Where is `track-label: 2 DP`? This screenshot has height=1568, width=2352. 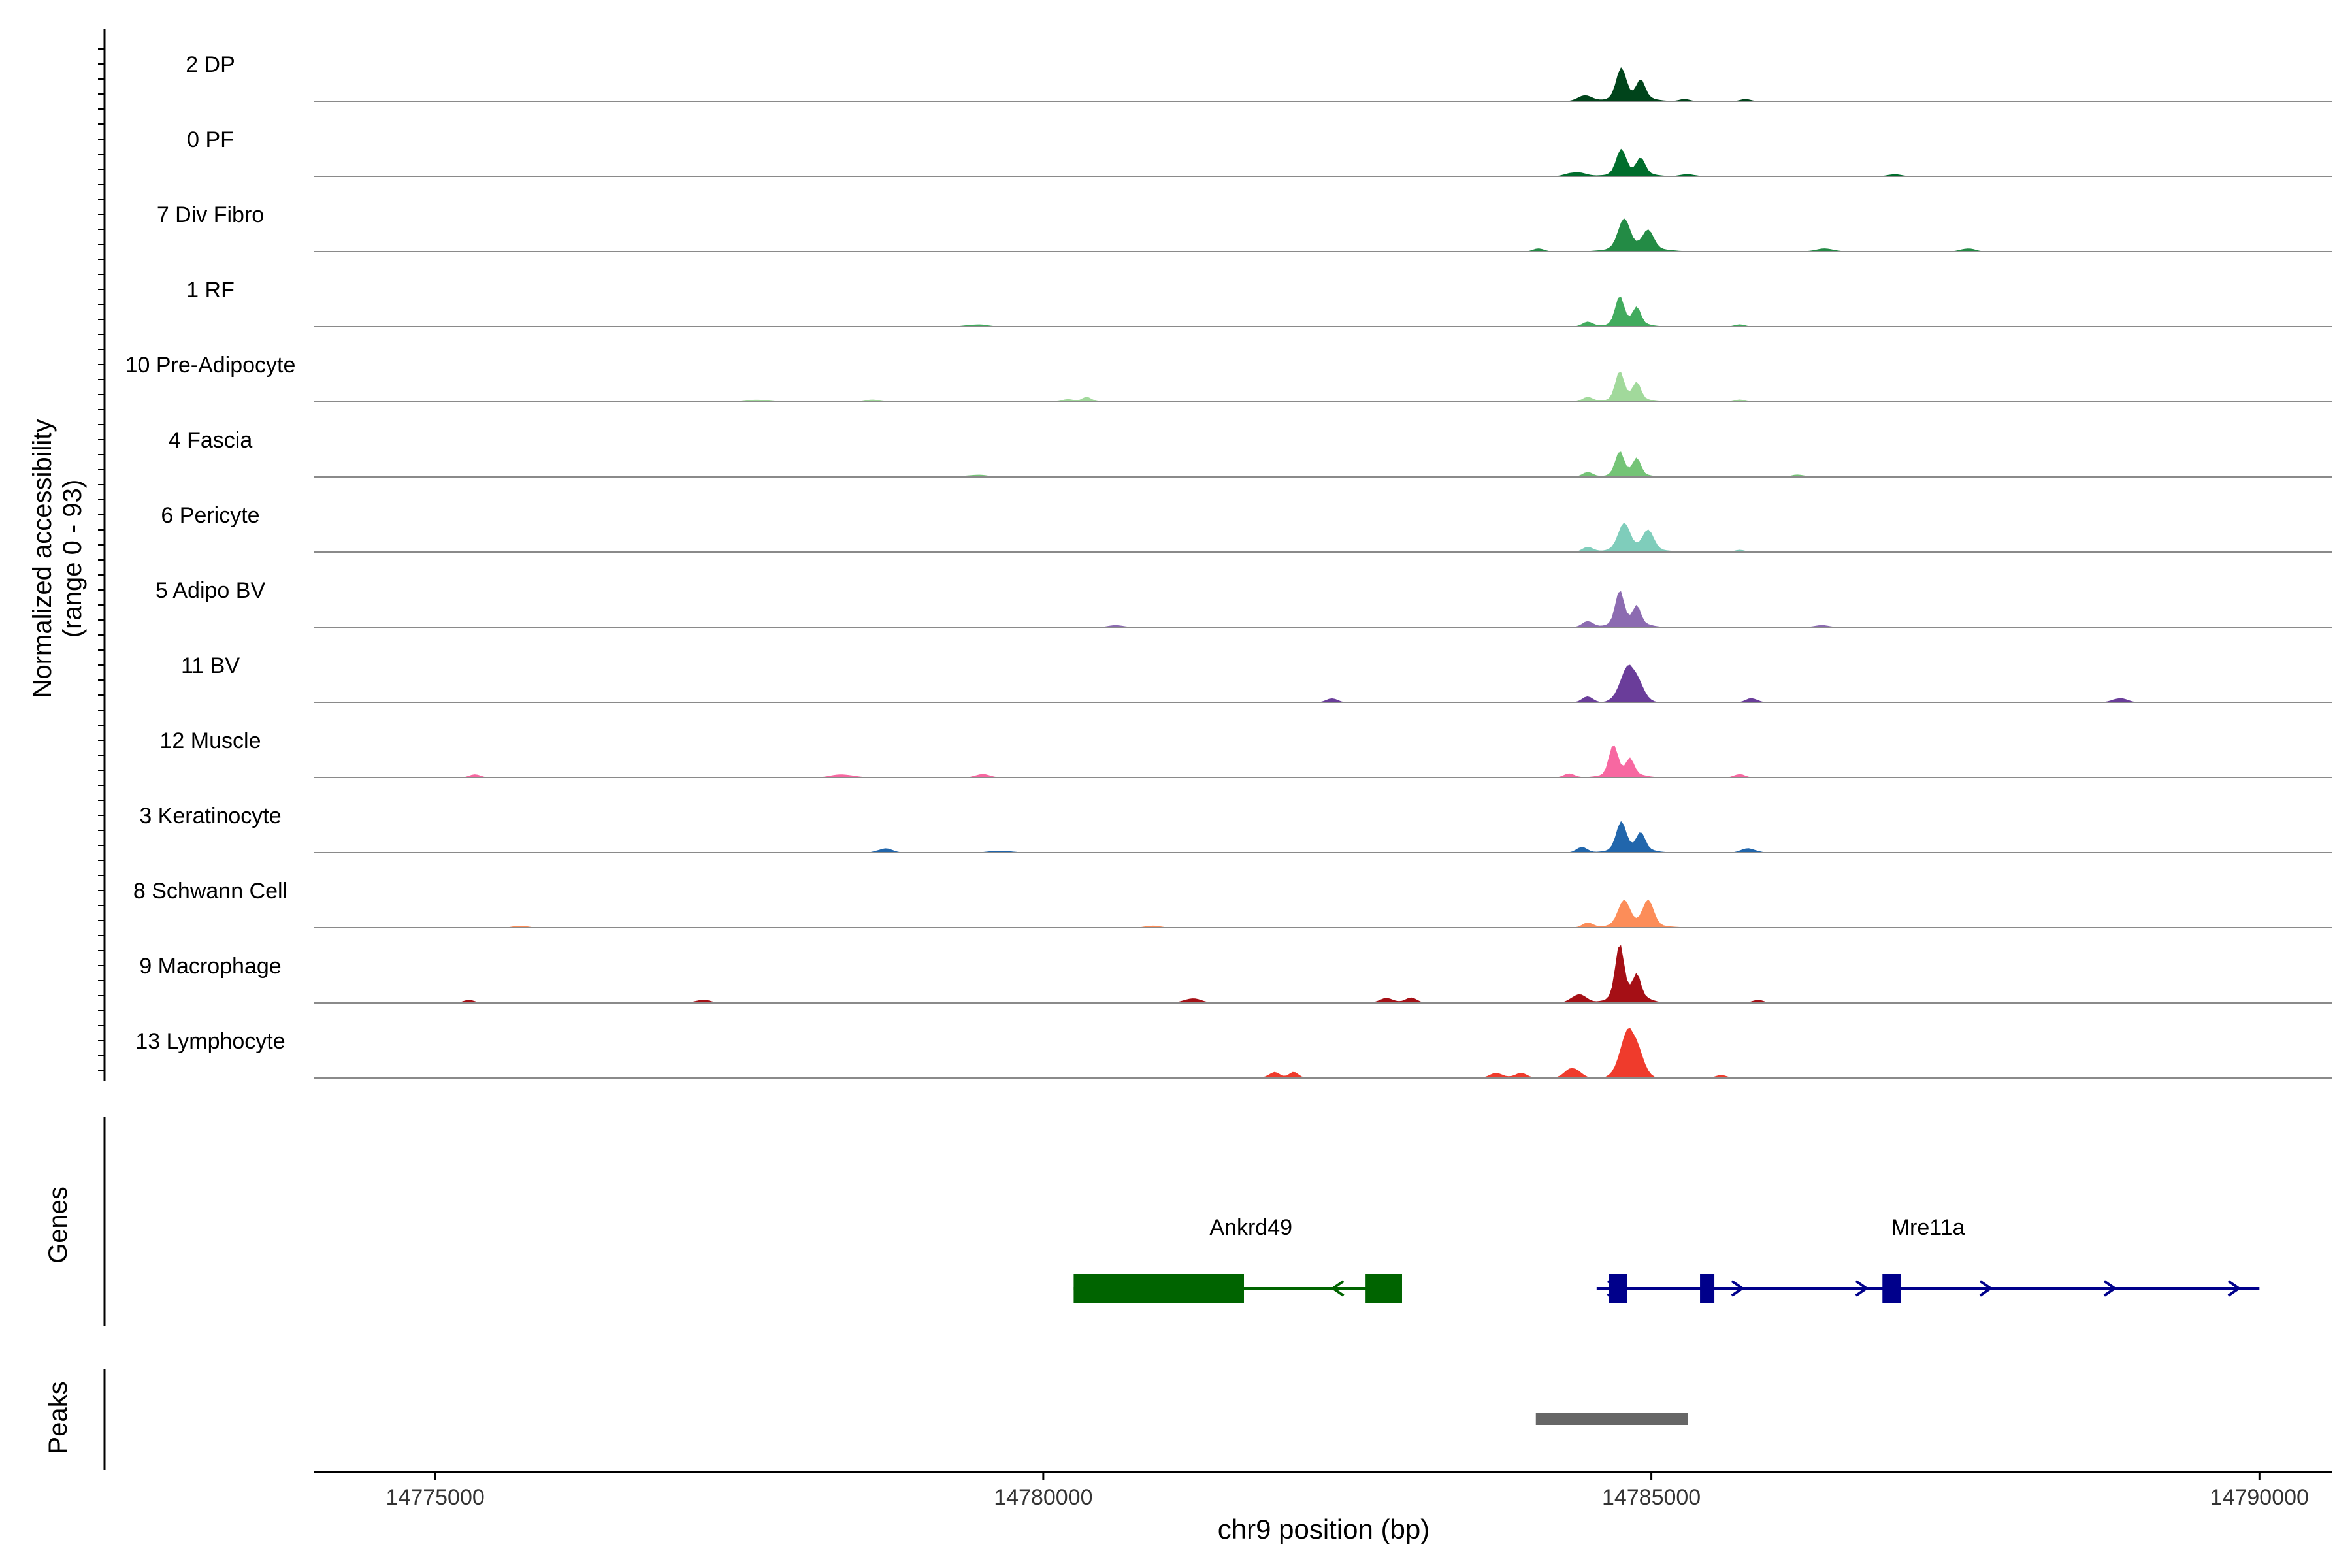
track-label: 2 DP is located at coordinates (210, 64).